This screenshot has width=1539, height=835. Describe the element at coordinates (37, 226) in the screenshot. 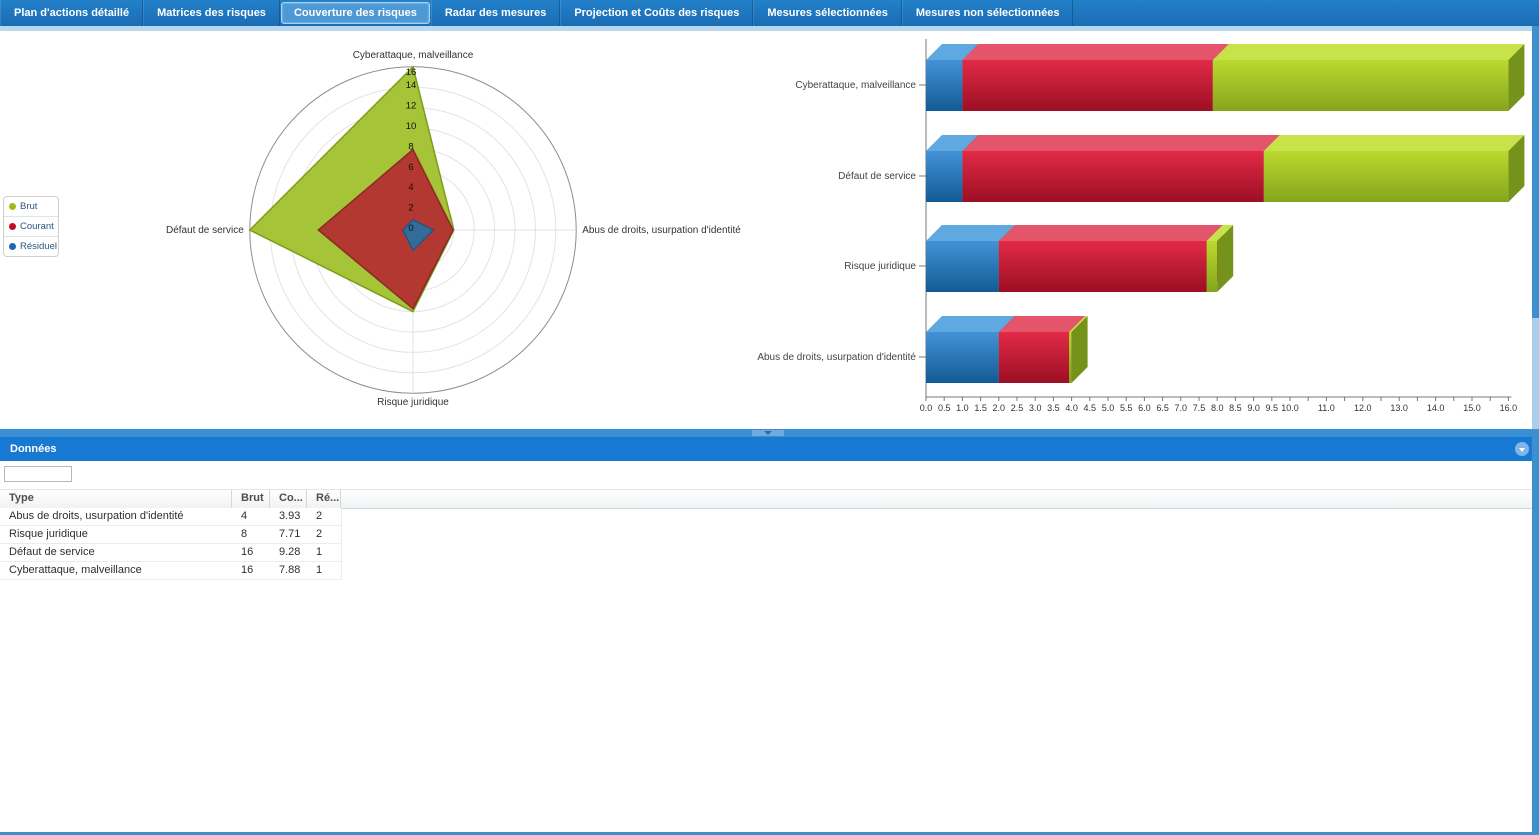

I see `legend-label: Courant` at that location.